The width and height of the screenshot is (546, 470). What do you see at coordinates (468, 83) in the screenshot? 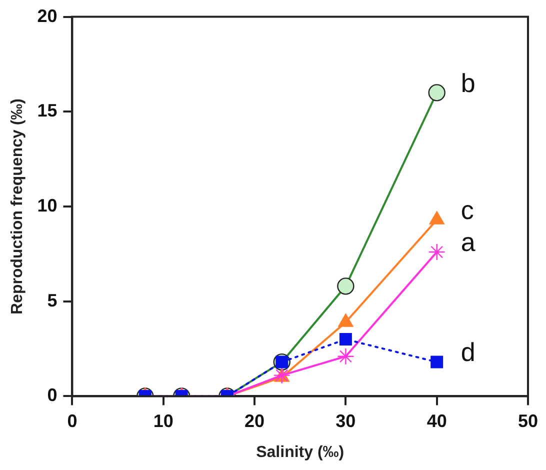
I see `series-label: b` at bounding box center [468, 83].